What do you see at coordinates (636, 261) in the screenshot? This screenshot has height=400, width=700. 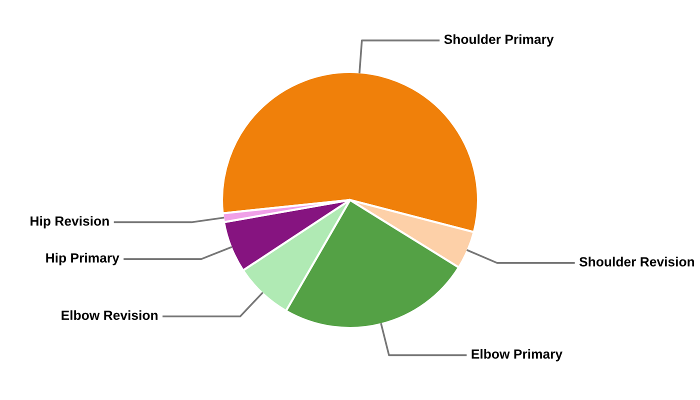 I see `slice-label: Shoulder Revision` at bounding box center [636, 261].